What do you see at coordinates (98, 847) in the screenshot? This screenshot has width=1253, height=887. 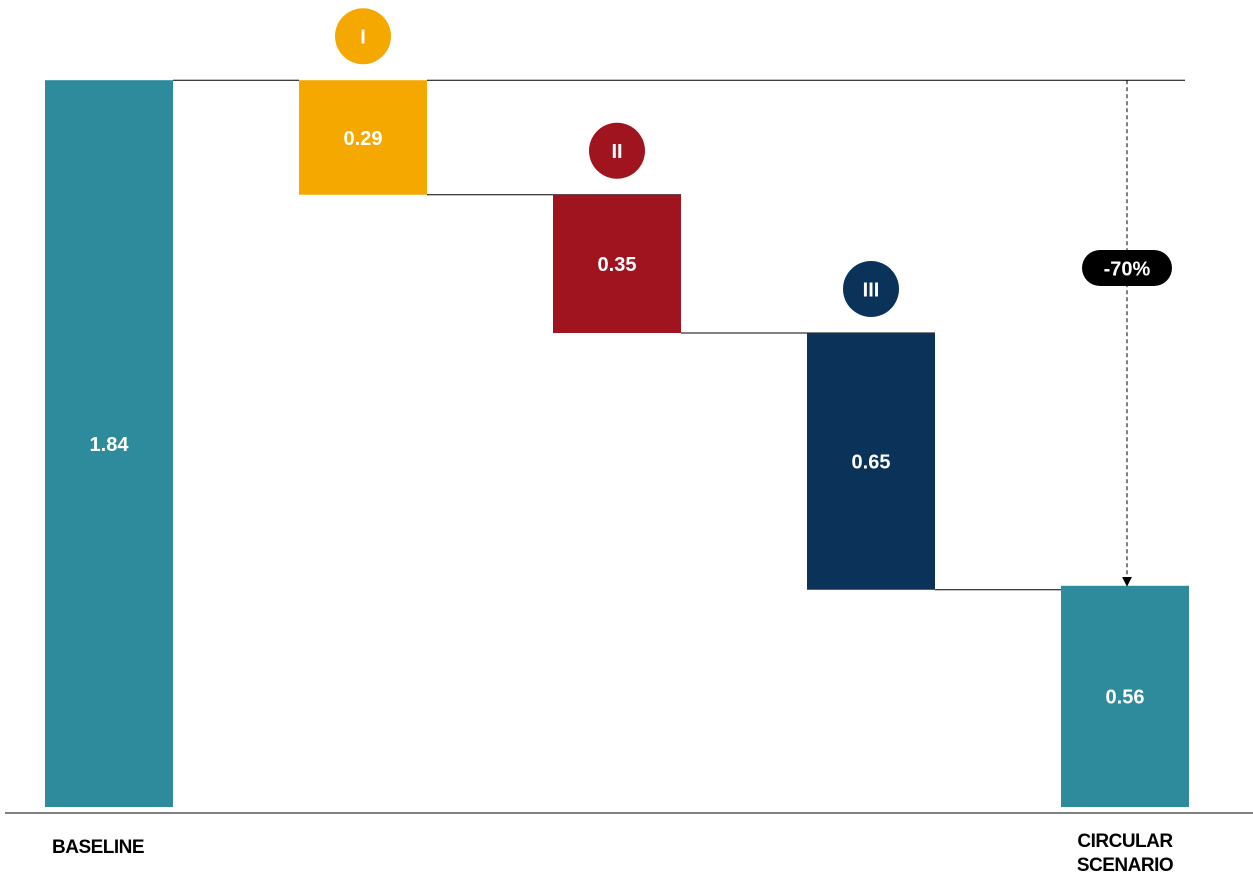 I see `category-label: BASELINE` at bounding box center [98, 847].